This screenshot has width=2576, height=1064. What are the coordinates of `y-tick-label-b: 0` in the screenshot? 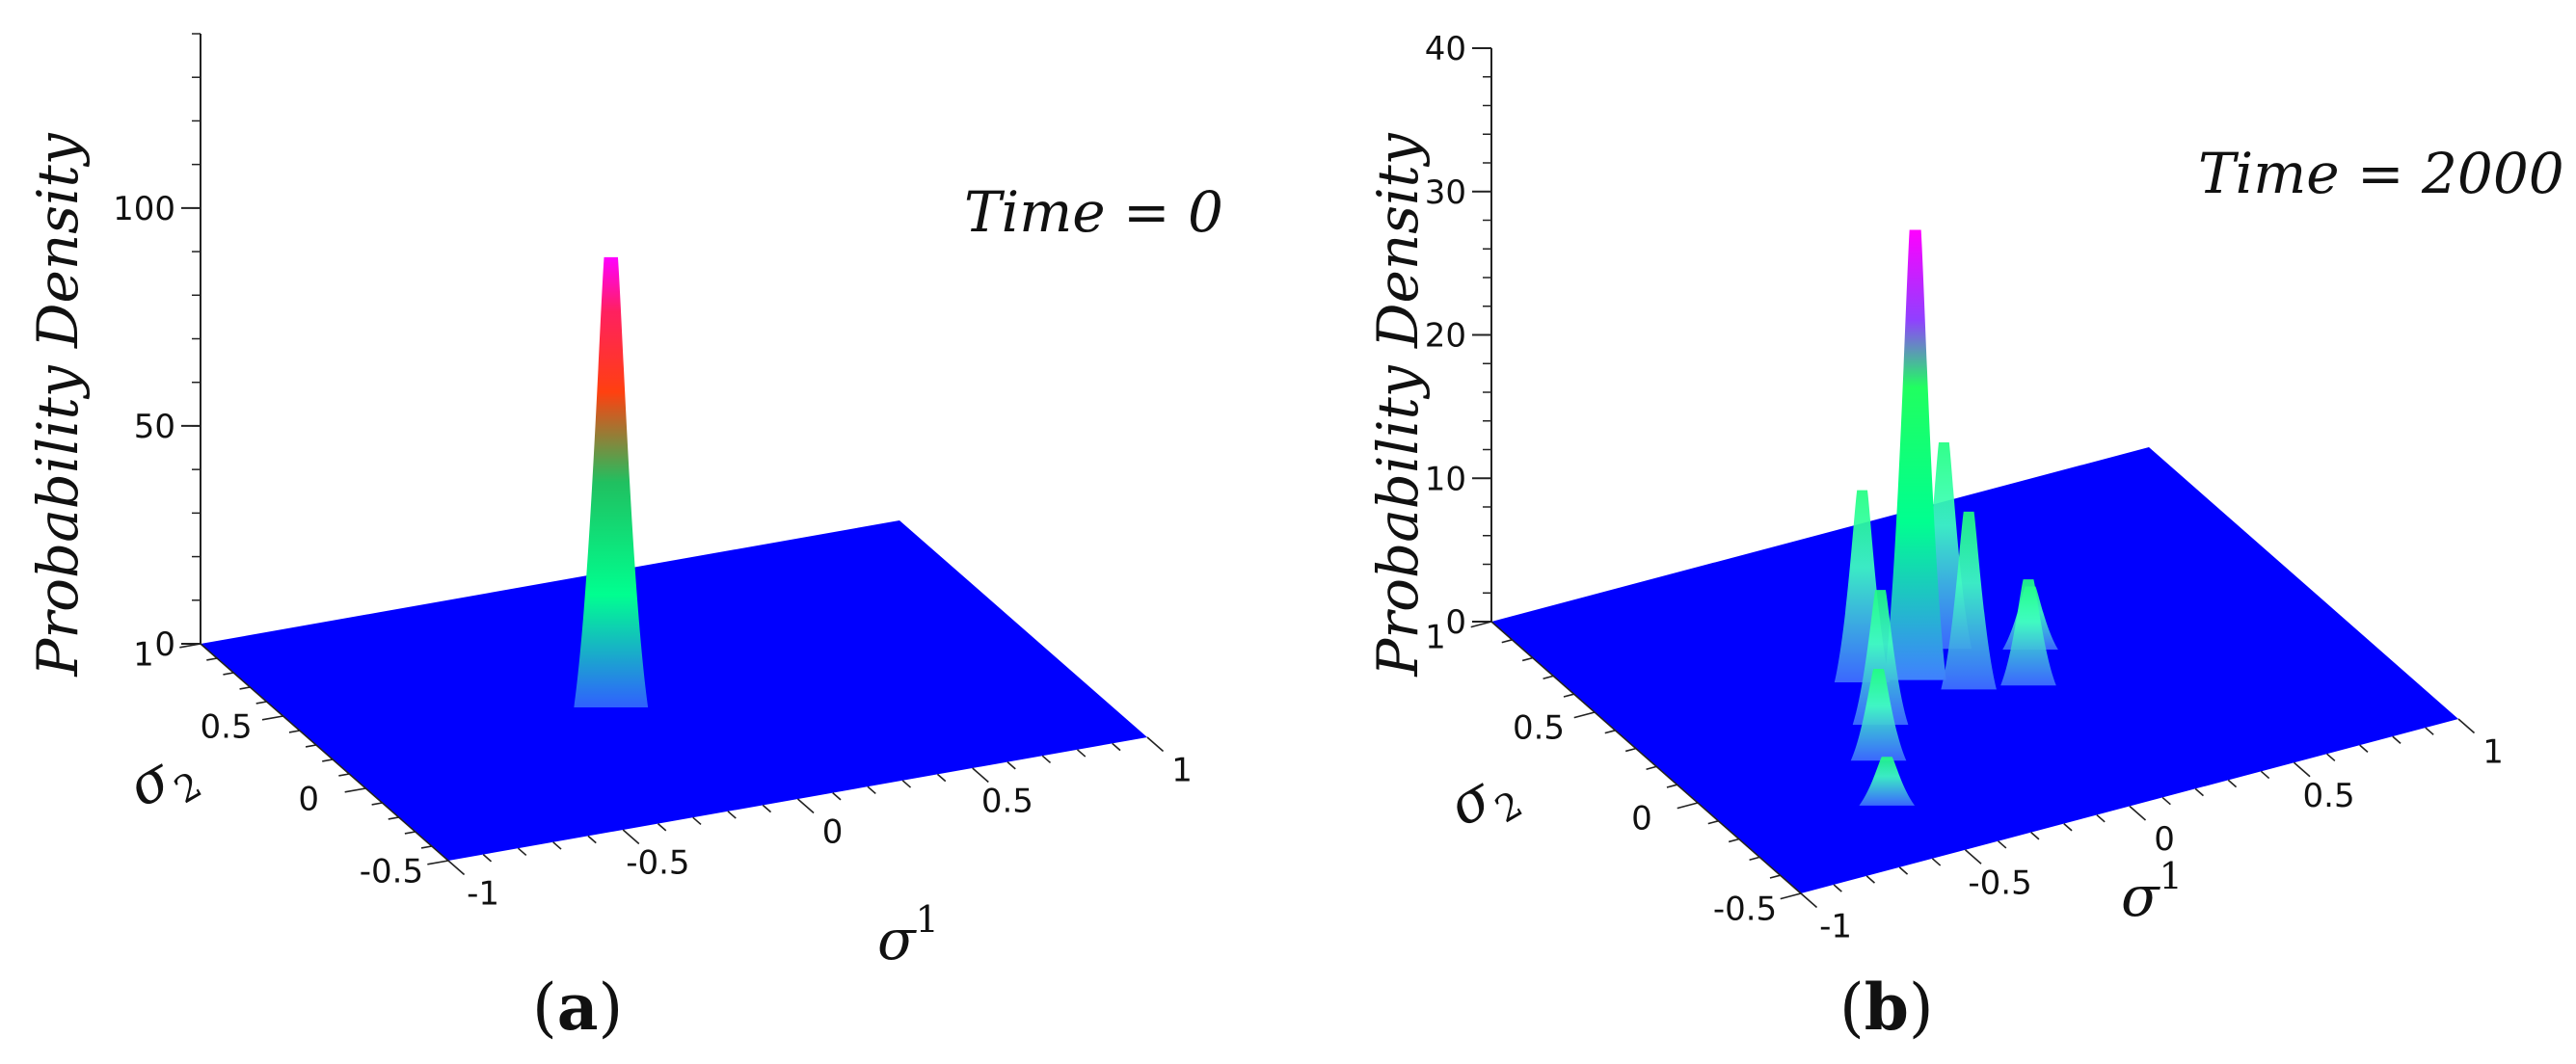 It's located at (1642, 818).